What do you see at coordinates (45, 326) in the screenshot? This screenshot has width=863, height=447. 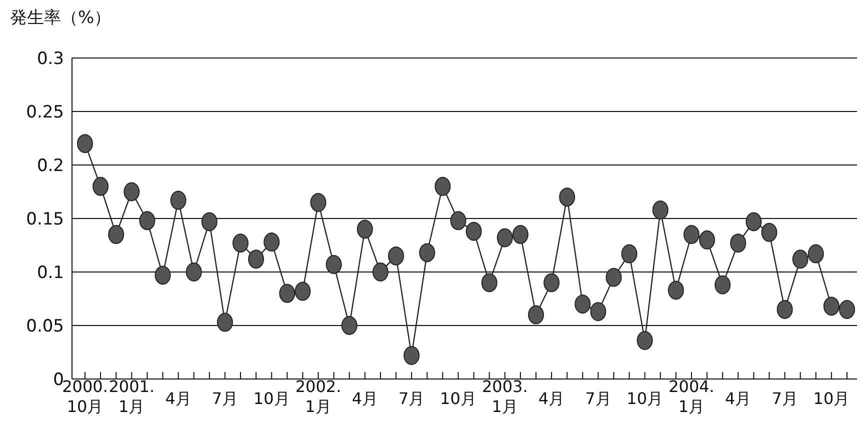 I see `y-tick-label: 0.05` at bounding box center [45, 326].